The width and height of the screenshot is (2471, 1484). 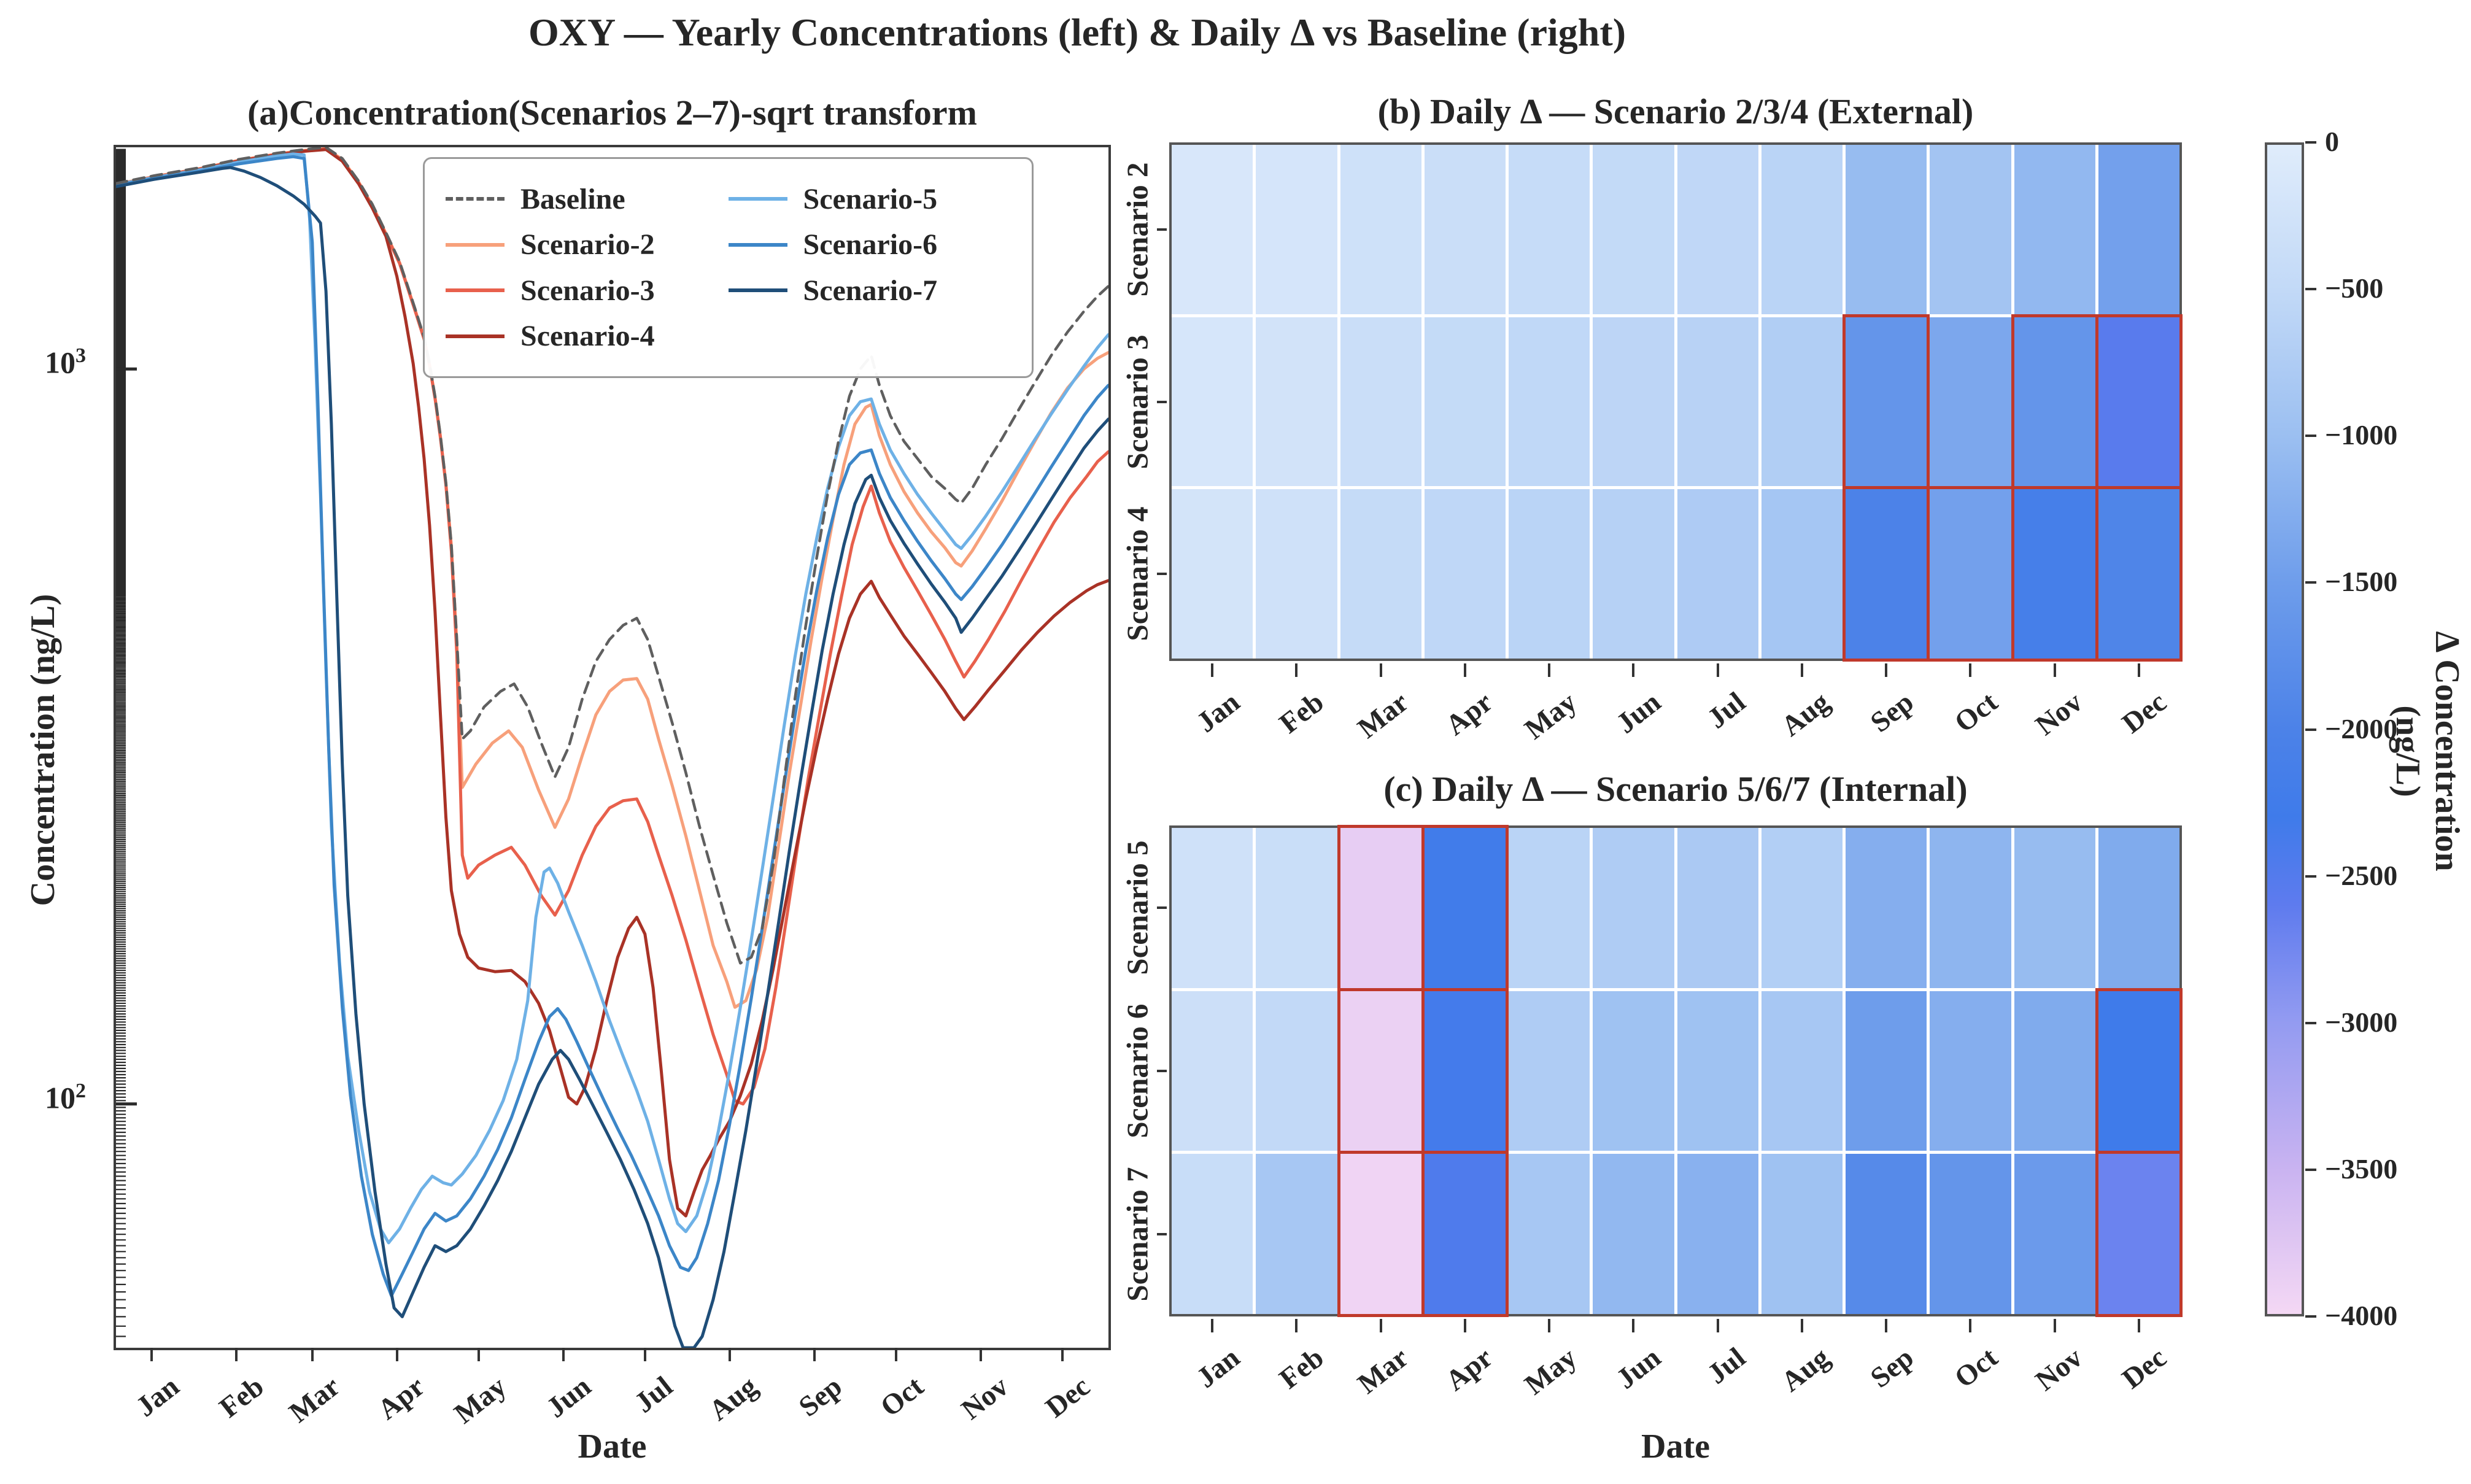 I want to click on colorbar-tick-label: −2000, so click(x=2361, y=728).